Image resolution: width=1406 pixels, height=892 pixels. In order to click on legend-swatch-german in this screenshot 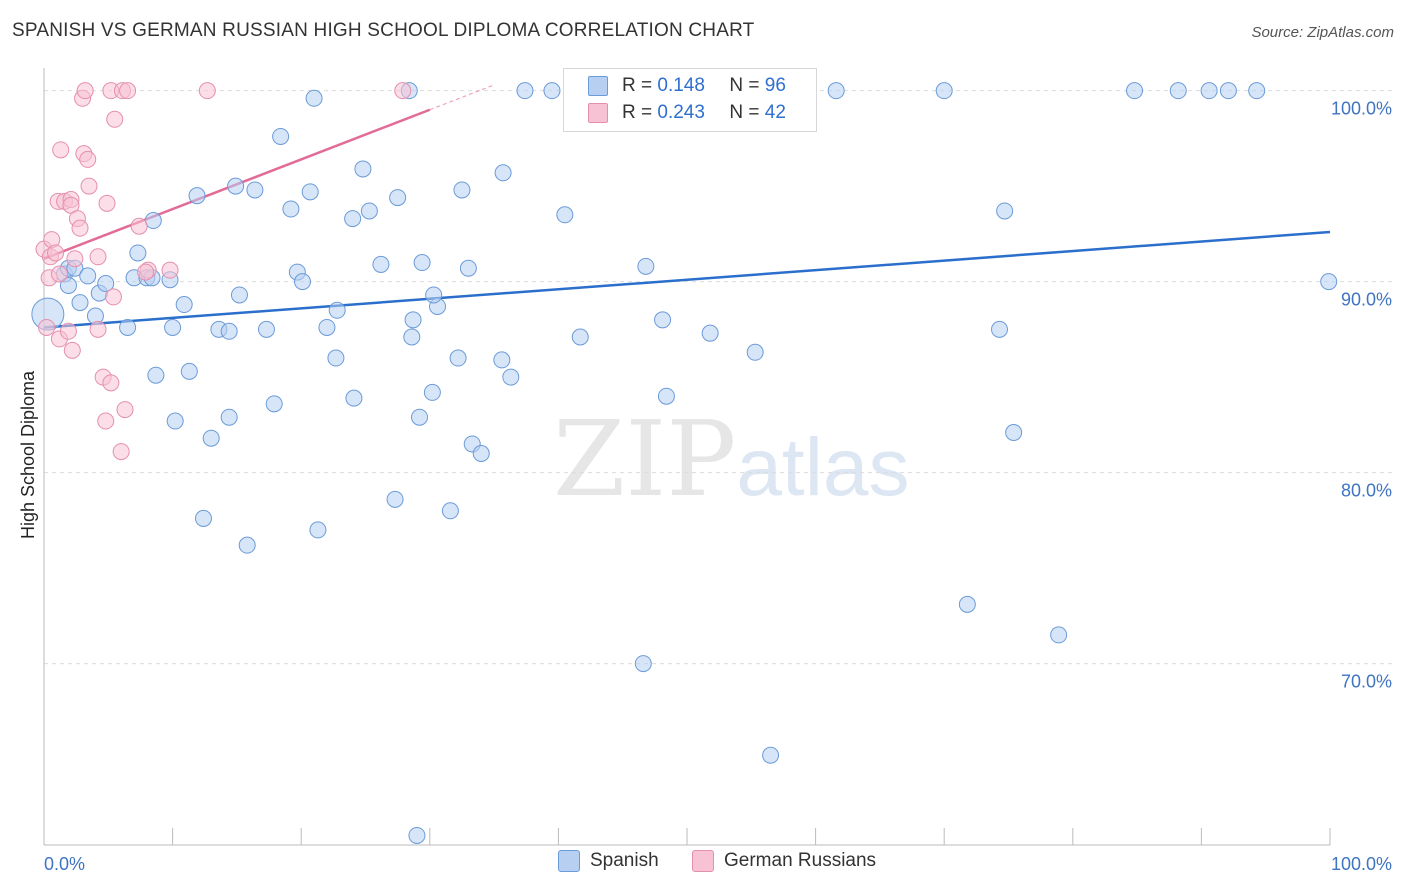, I will do `click(703, 861)`.